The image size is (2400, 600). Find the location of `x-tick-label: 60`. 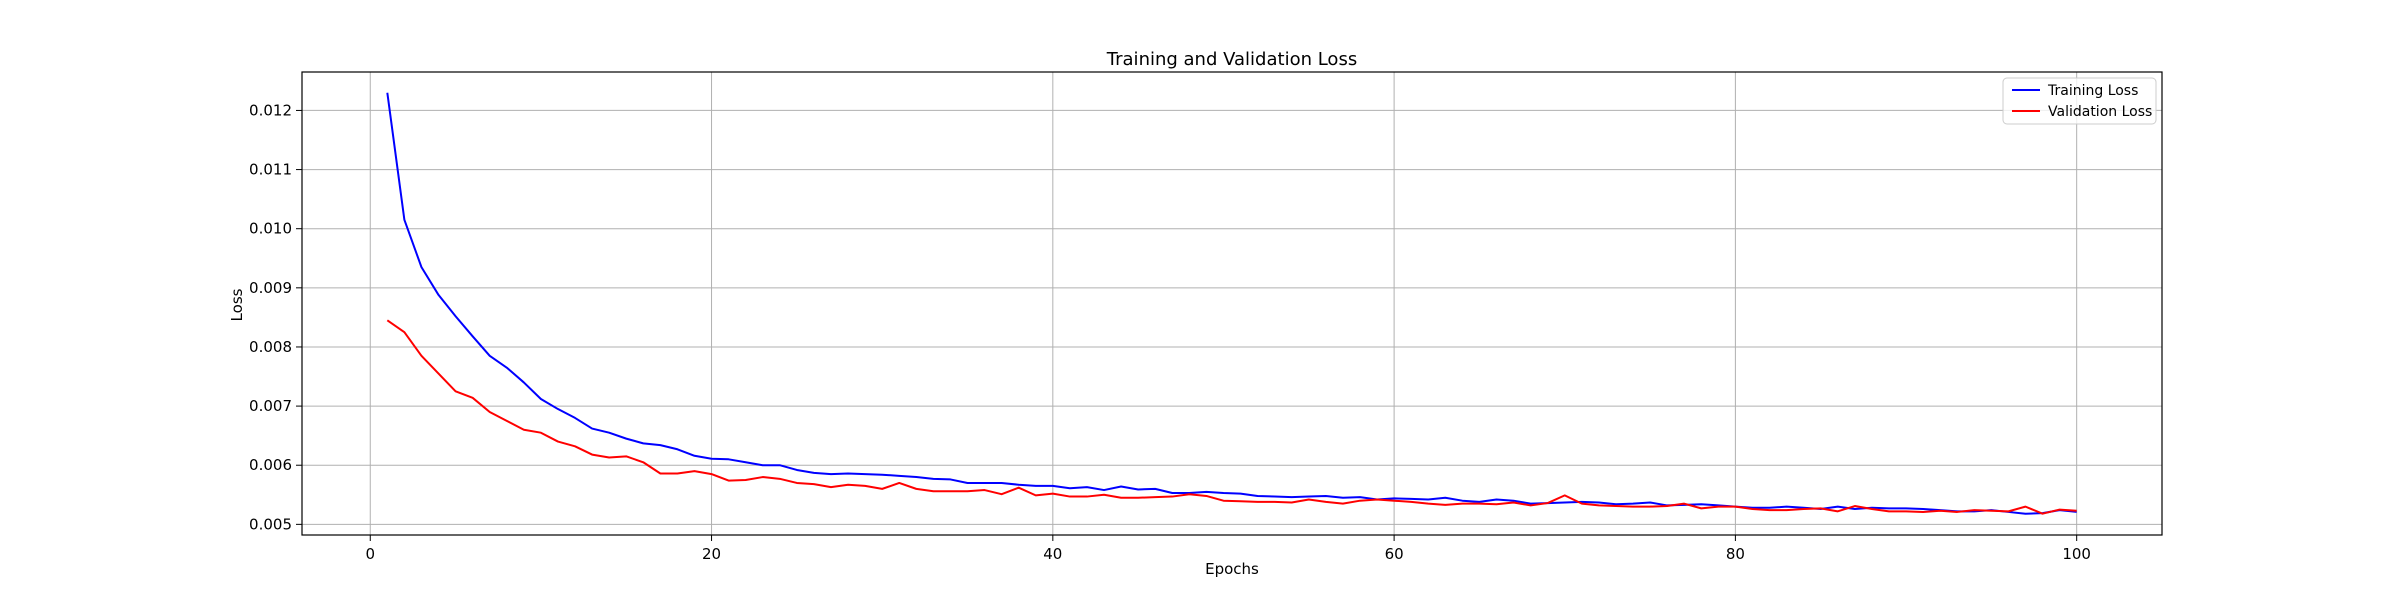

x-tick-label: 60 is located at coordinates (1394, 554).